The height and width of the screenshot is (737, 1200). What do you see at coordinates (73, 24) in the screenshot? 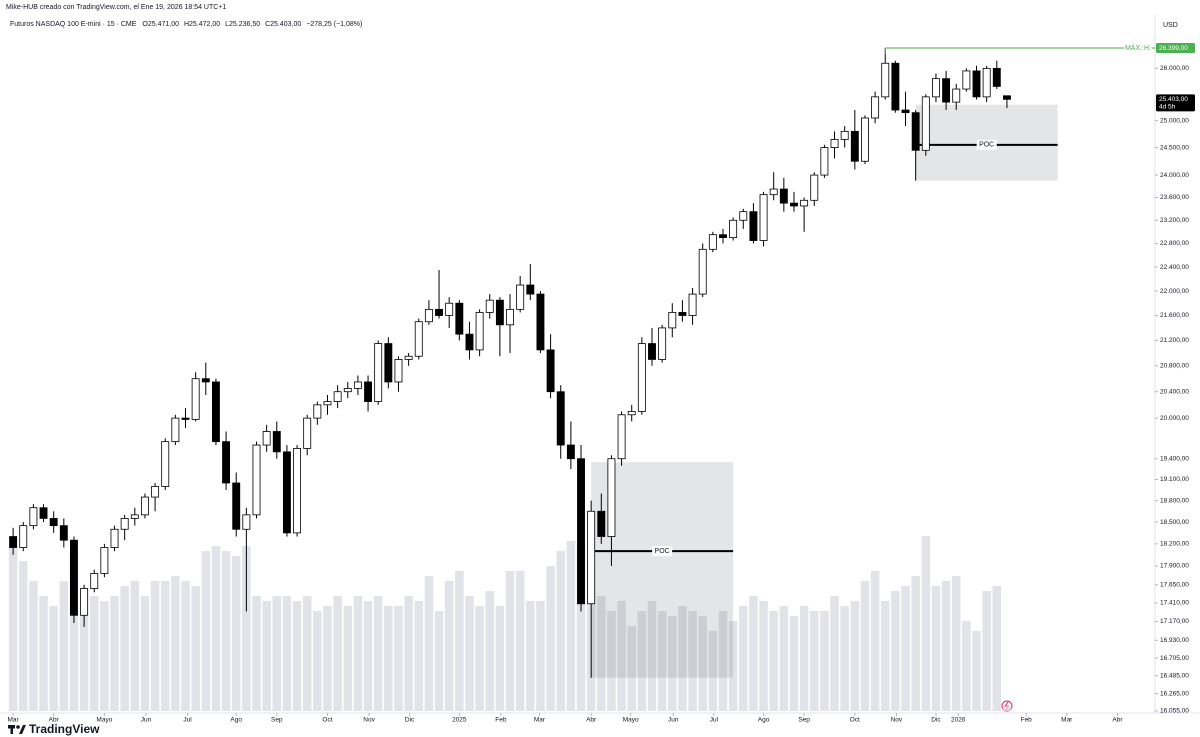
I see `symbol: Futuros NASDAQ 100 E-mini · 15 · CME` at bounding box center [73, 24].